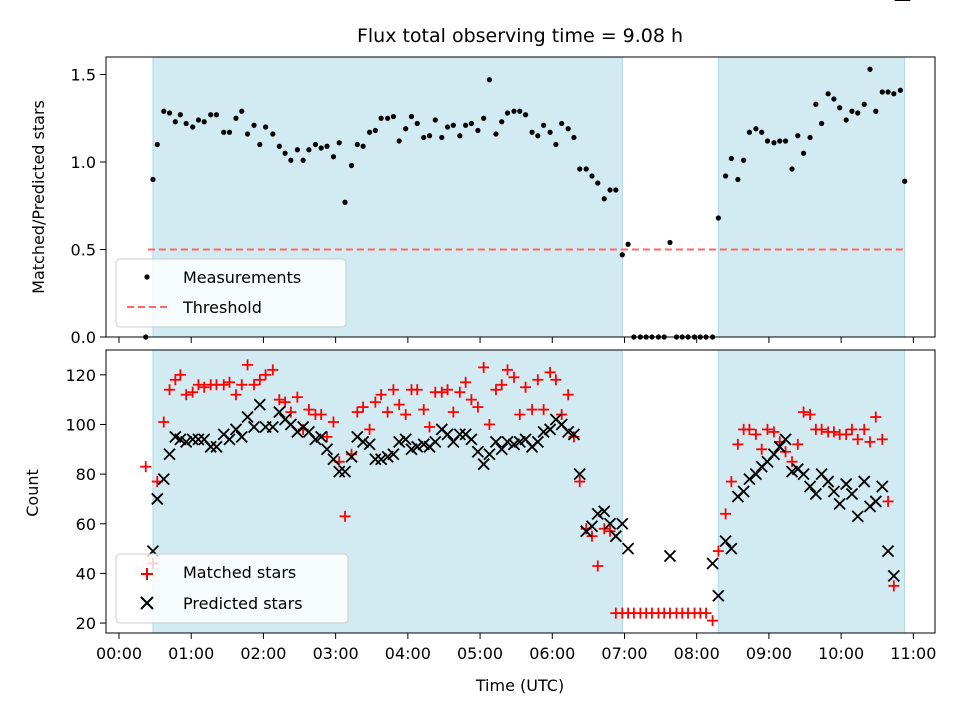 Image resolution: width=960 pixels, height=720 pixels. What do you see at coordinates (516, 340) in the screenshot?
I see `top-x-ticks` at bounding box center [516, 340].